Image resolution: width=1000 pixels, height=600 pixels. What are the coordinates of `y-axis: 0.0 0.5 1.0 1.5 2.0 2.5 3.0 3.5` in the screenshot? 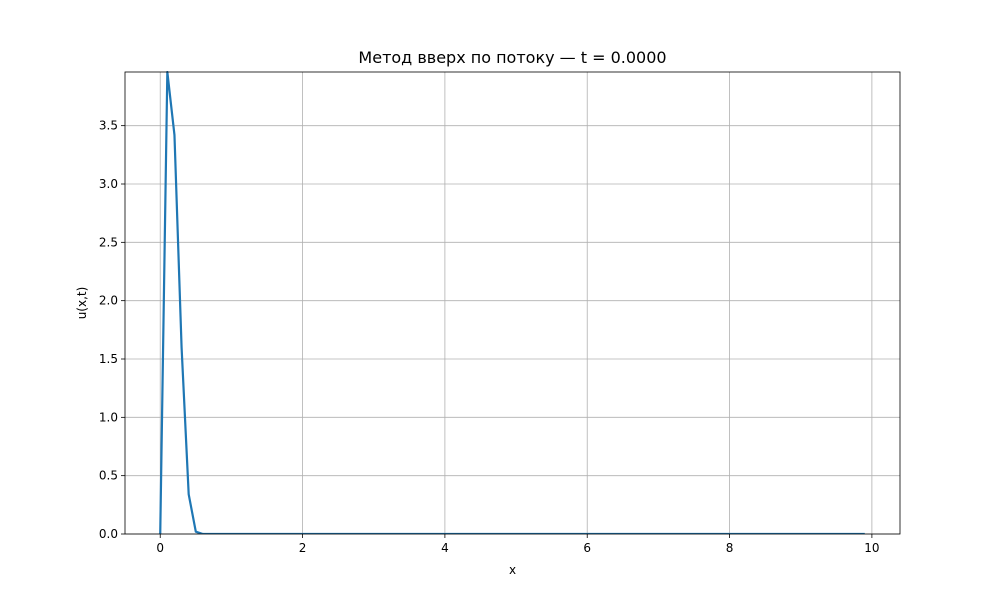 It's located at (112, 330).